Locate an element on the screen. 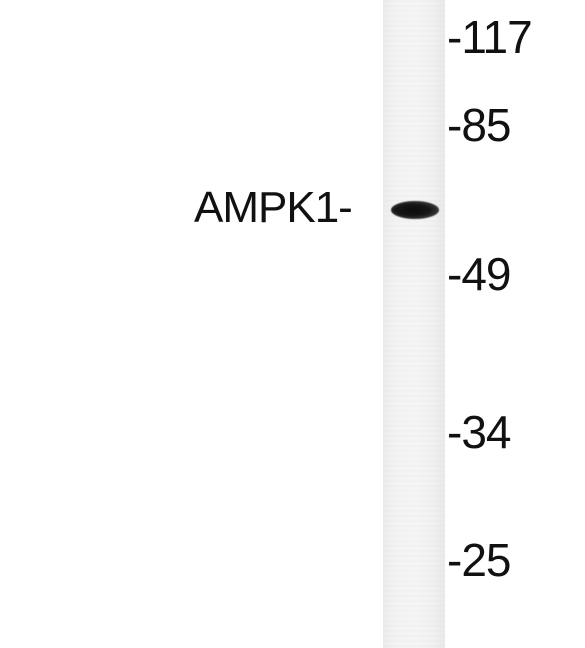 The image size is (585, 648). marker-49: -49 is located at coordinates (479, 274).